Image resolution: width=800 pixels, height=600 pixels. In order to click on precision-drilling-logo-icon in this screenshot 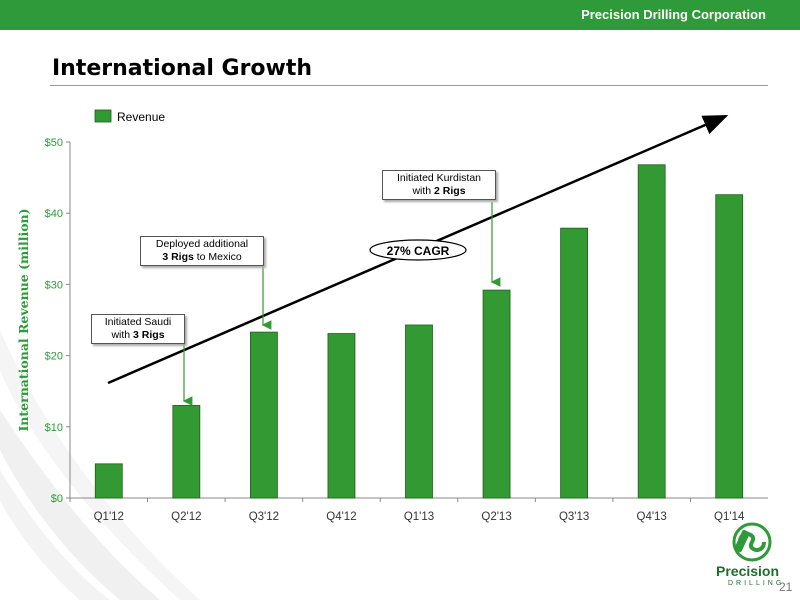, I will do `click(752, 542)`.